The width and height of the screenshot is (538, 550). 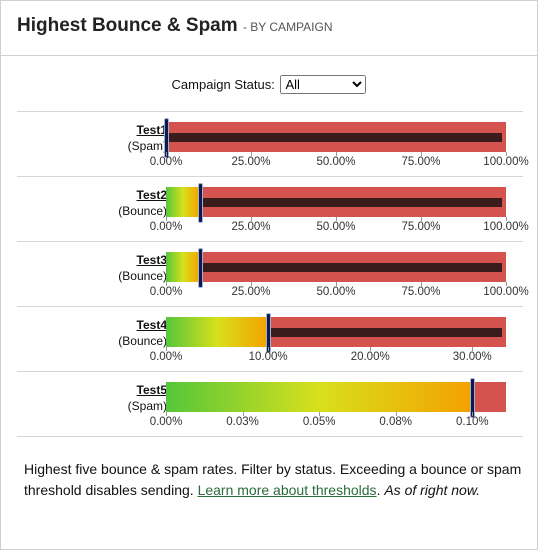 I want to click on title-subtitle: - BY CAMPAIGN, so click(x=287, y=27).